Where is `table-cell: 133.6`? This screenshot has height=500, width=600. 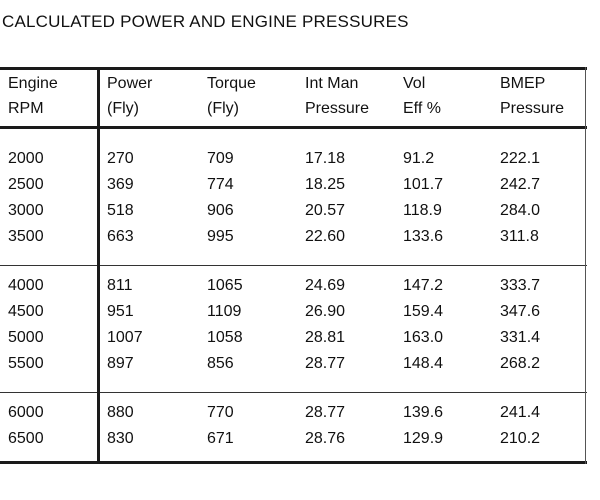 table-cell: 133.6 is located at coordinates (423, 236).